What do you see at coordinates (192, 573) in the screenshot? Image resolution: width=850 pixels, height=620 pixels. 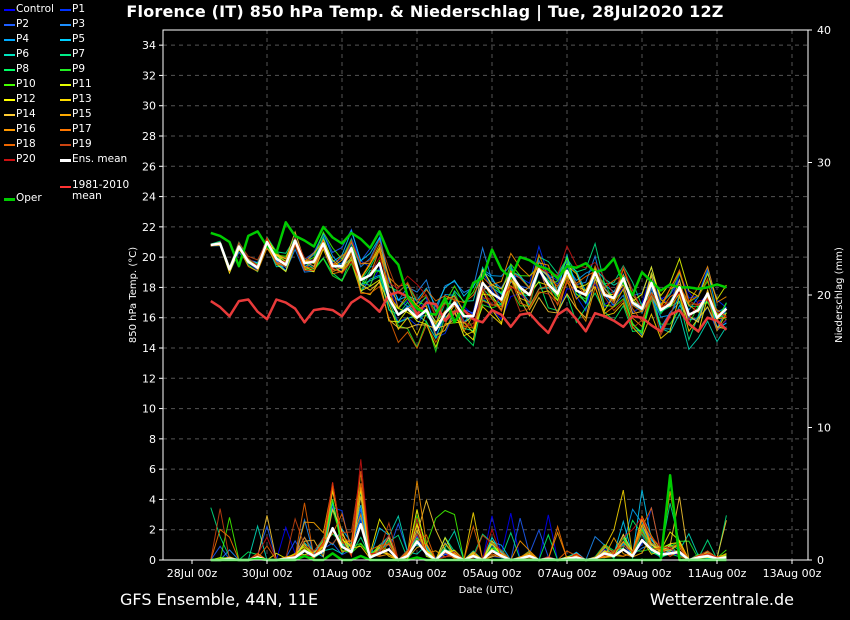 I see `x-tick-label: 28Jul 00z` at bounding box center [192, 573].